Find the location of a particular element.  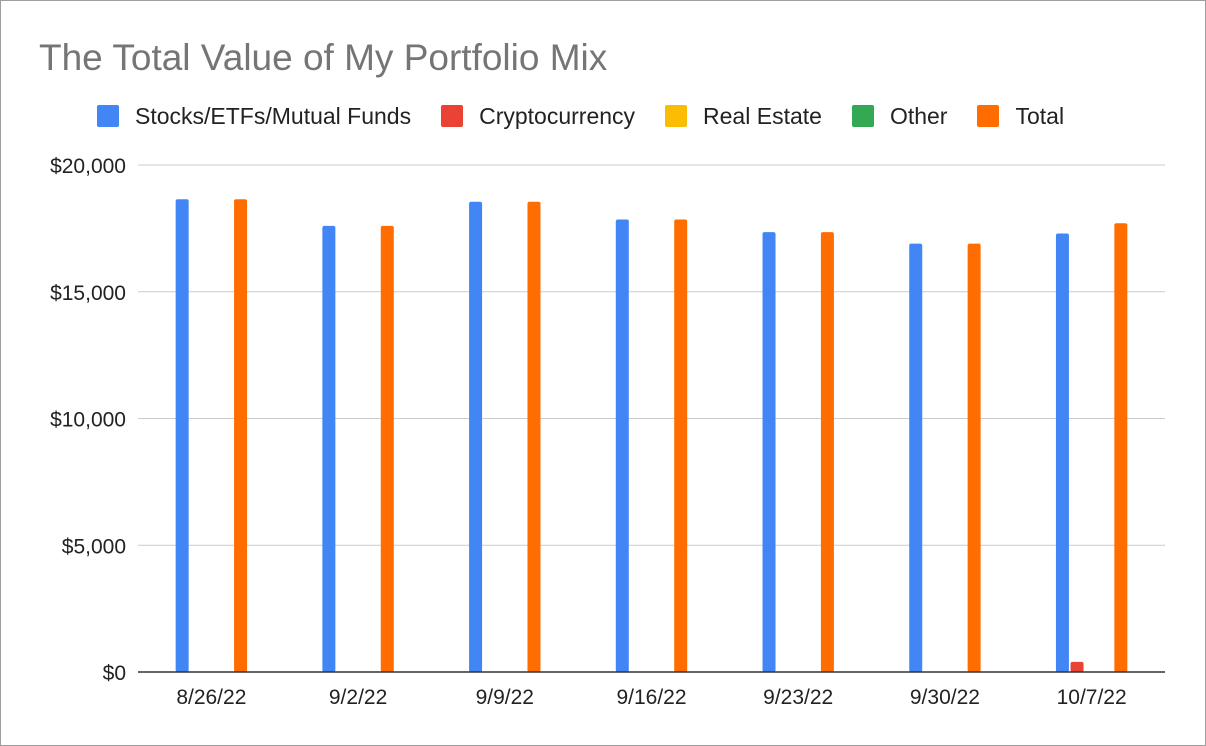

x-tick-label: 9/30/22 is located at coordinates (945, 697).